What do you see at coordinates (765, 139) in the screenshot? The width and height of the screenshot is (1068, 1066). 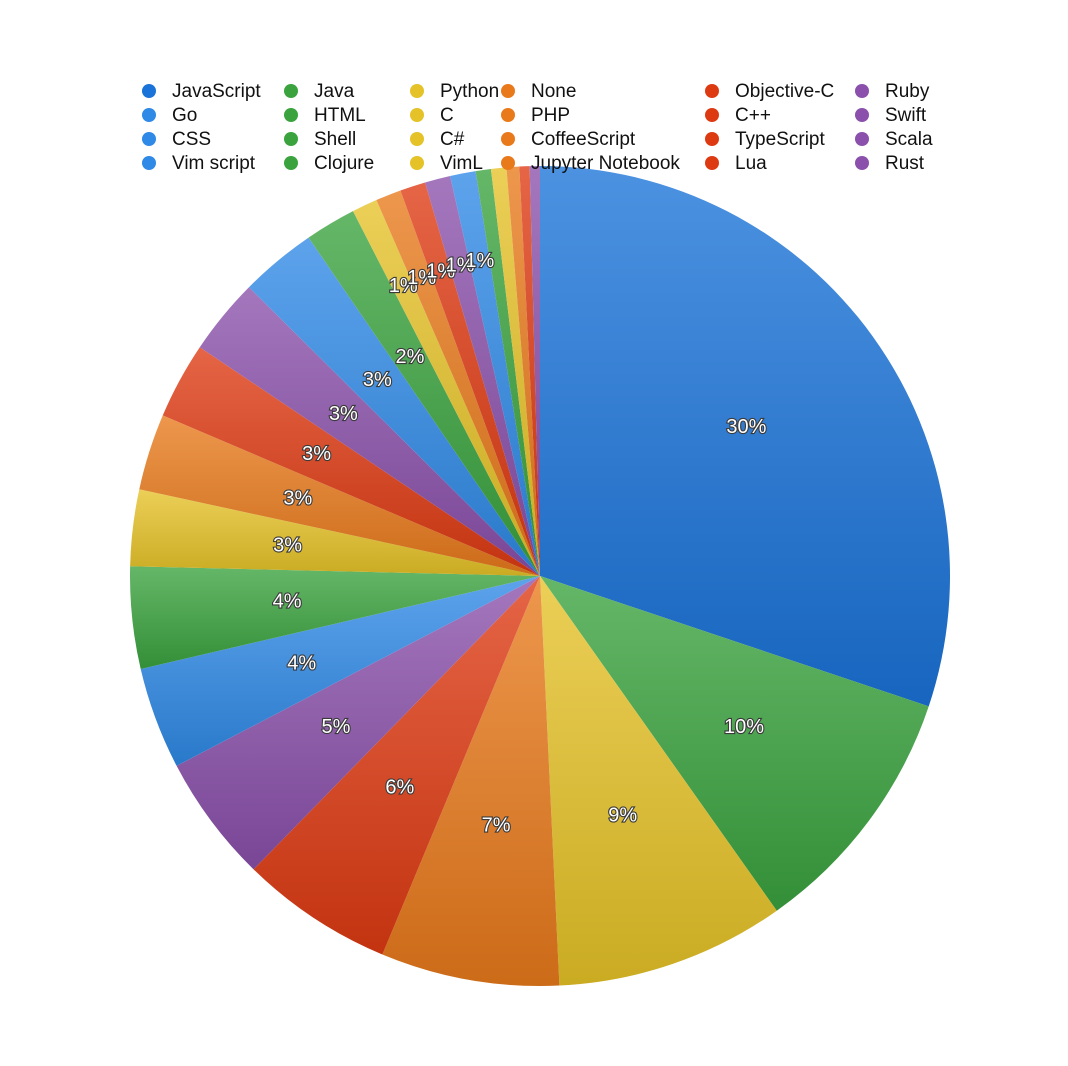 I see `legend-item-typescript: TypeScript` at bounding box center [765, 139].